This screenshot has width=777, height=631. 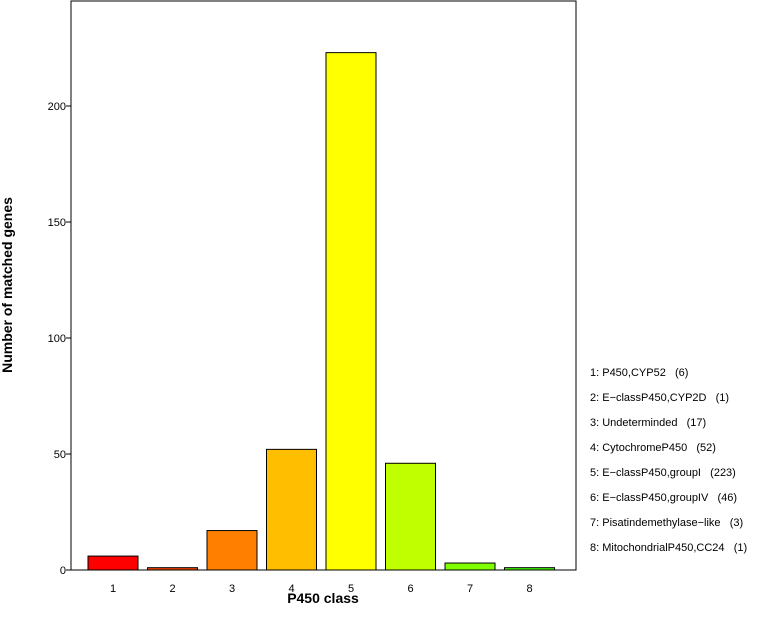 I want to click on y-tick-label-50: 50, so click(x=60, y=455).